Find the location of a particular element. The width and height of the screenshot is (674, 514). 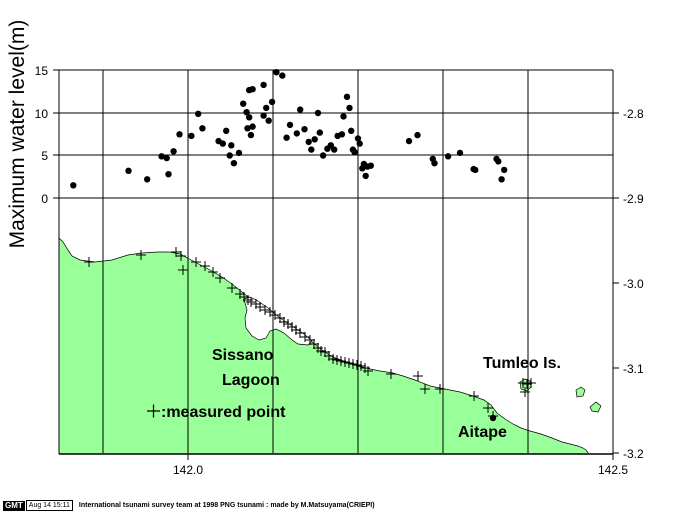

legend: :measured point is located at coordinates (216, 412).